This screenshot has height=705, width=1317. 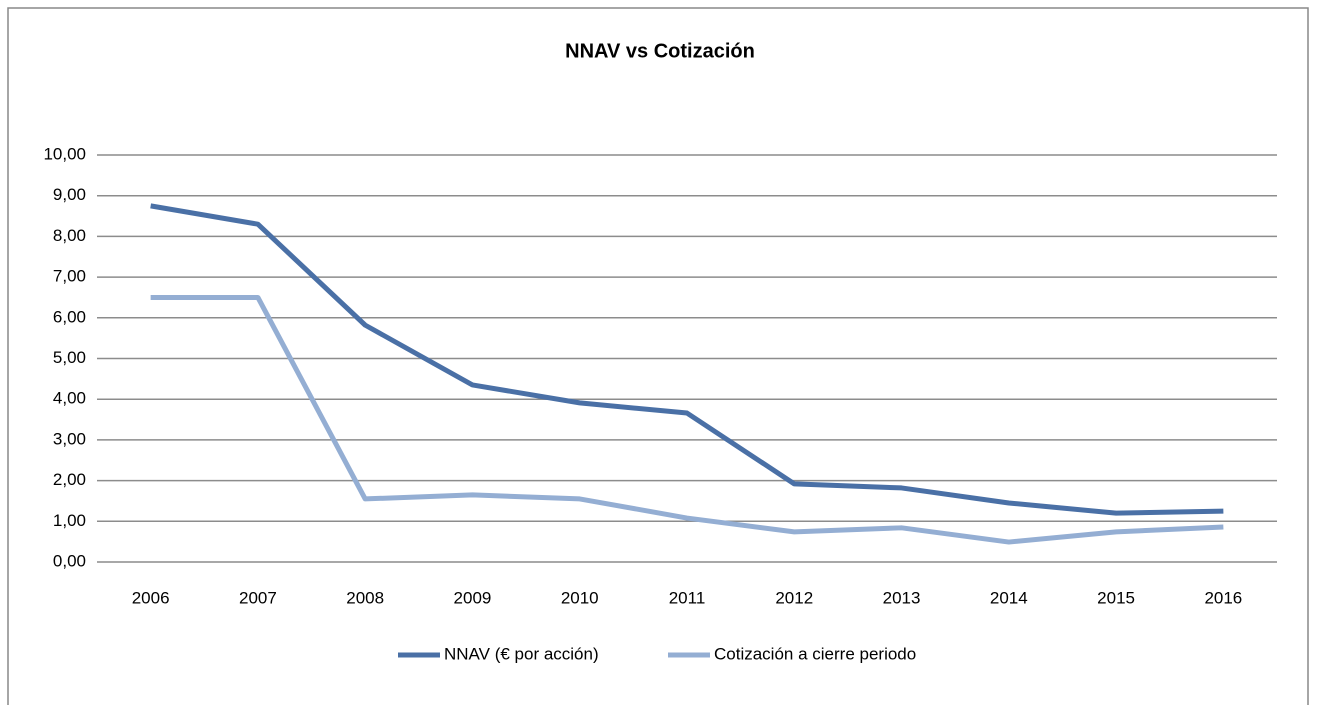 I want to click on y-tick-label: 7,00, so click(x=69, y=276).